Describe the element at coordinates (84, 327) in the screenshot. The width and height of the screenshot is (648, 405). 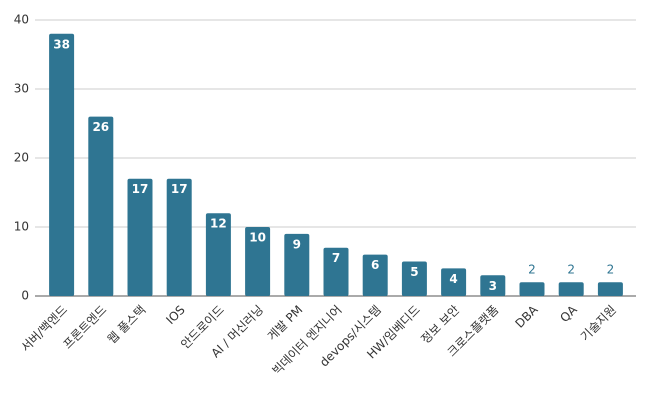
I see `x-tick-label: 프론트엔드` at that location.